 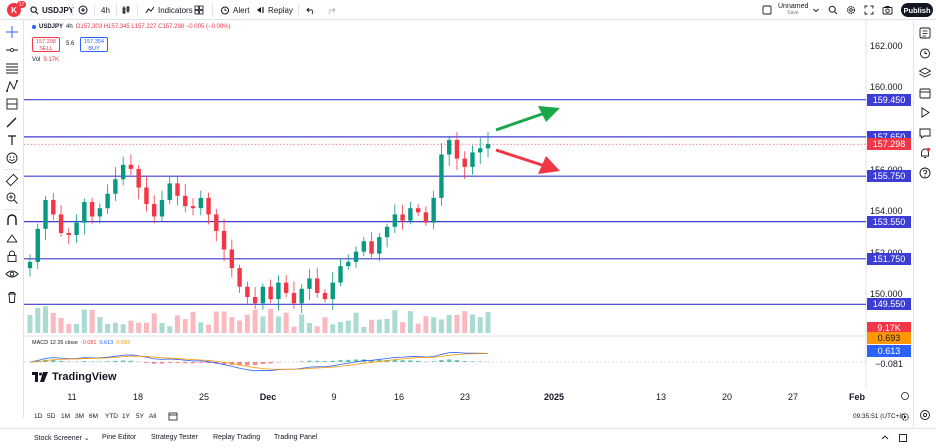 I want to click on layout-menu-button, so click(x=767, y=10).